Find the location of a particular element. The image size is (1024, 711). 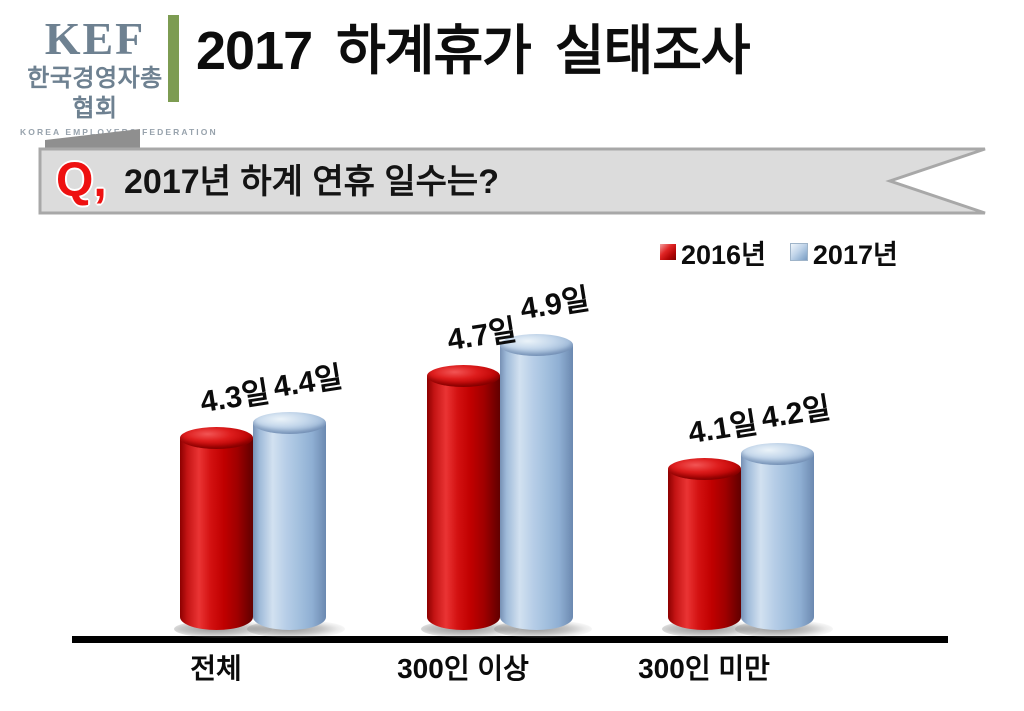

question-banner: Q, 2017년 하계 연휴 일수는? is located at coordinates (514, 172).